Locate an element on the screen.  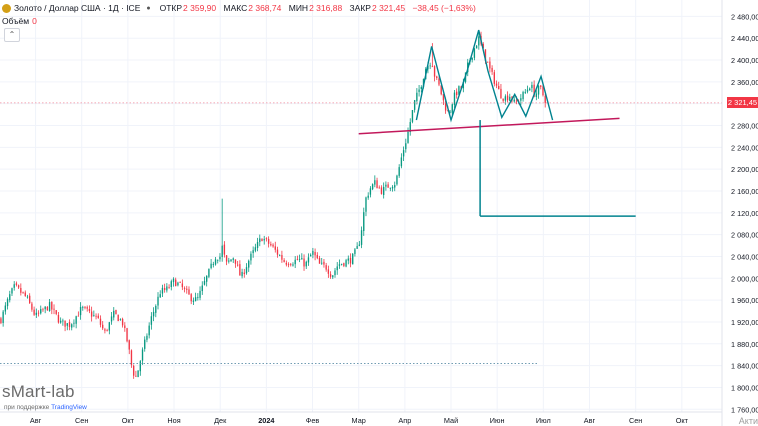
price-tick-label: 1 920,00 is located at coordinates (744, 322).